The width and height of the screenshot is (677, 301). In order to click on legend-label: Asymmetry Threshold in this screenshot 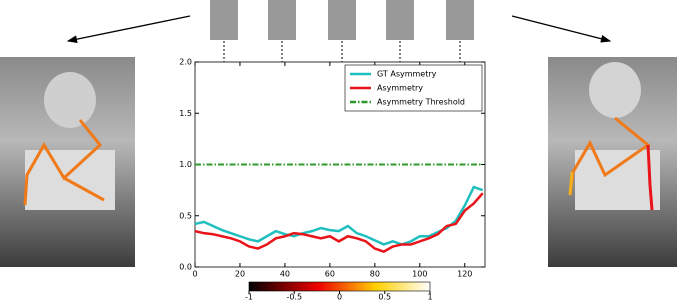, I will do `click(421, 102)`.